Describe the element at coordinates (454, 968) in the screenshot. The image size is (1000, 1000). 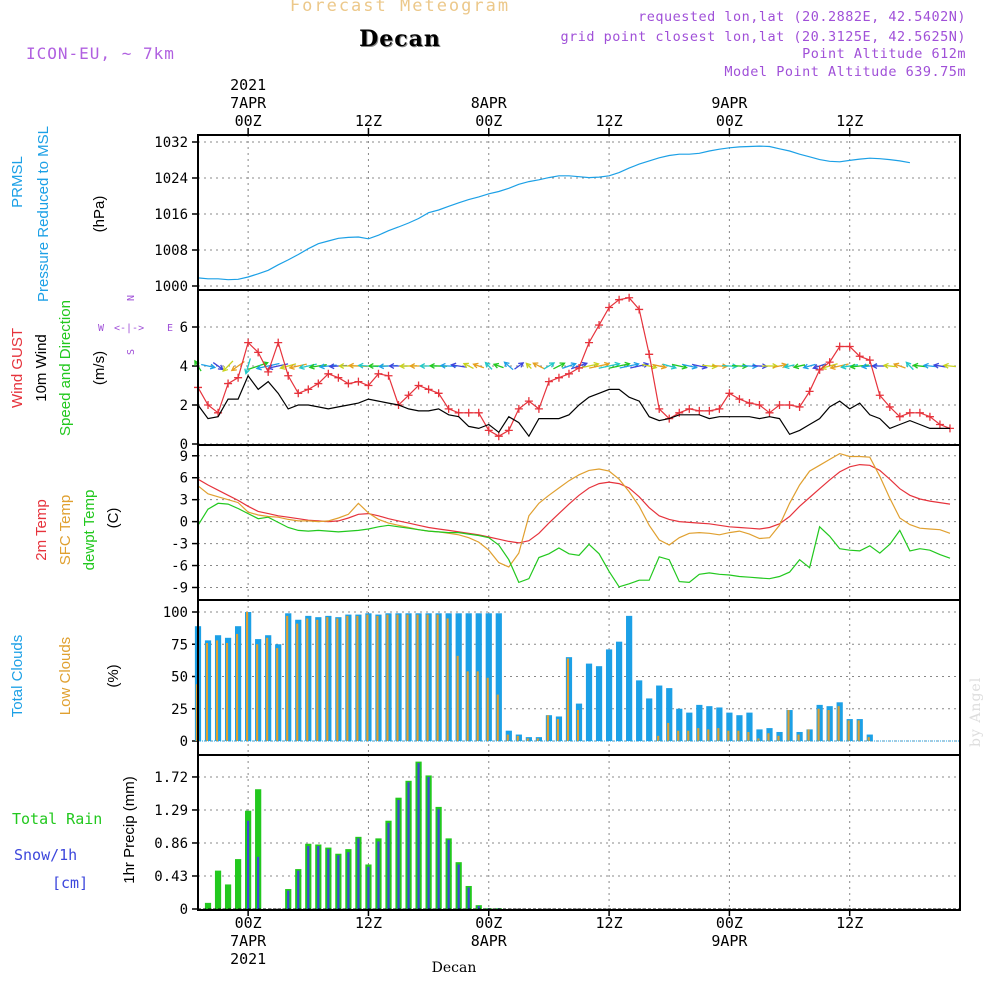
I see `footer-station-label: Decan` at that location.